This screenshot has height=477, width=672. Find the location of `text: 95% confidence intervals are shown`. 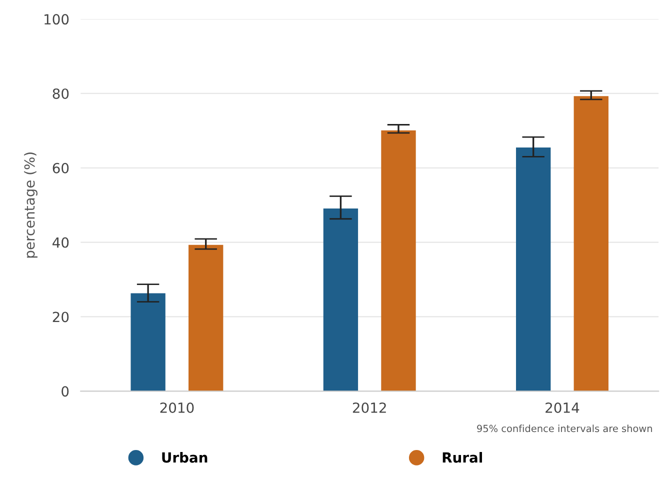

text: 95% confidence intervals are shown is located at coordinates (564, 428).